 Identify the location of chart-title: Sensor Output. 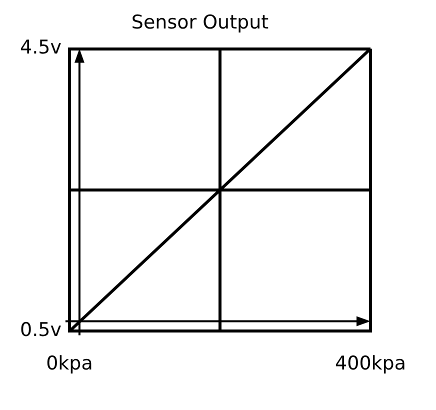
(200, 22).